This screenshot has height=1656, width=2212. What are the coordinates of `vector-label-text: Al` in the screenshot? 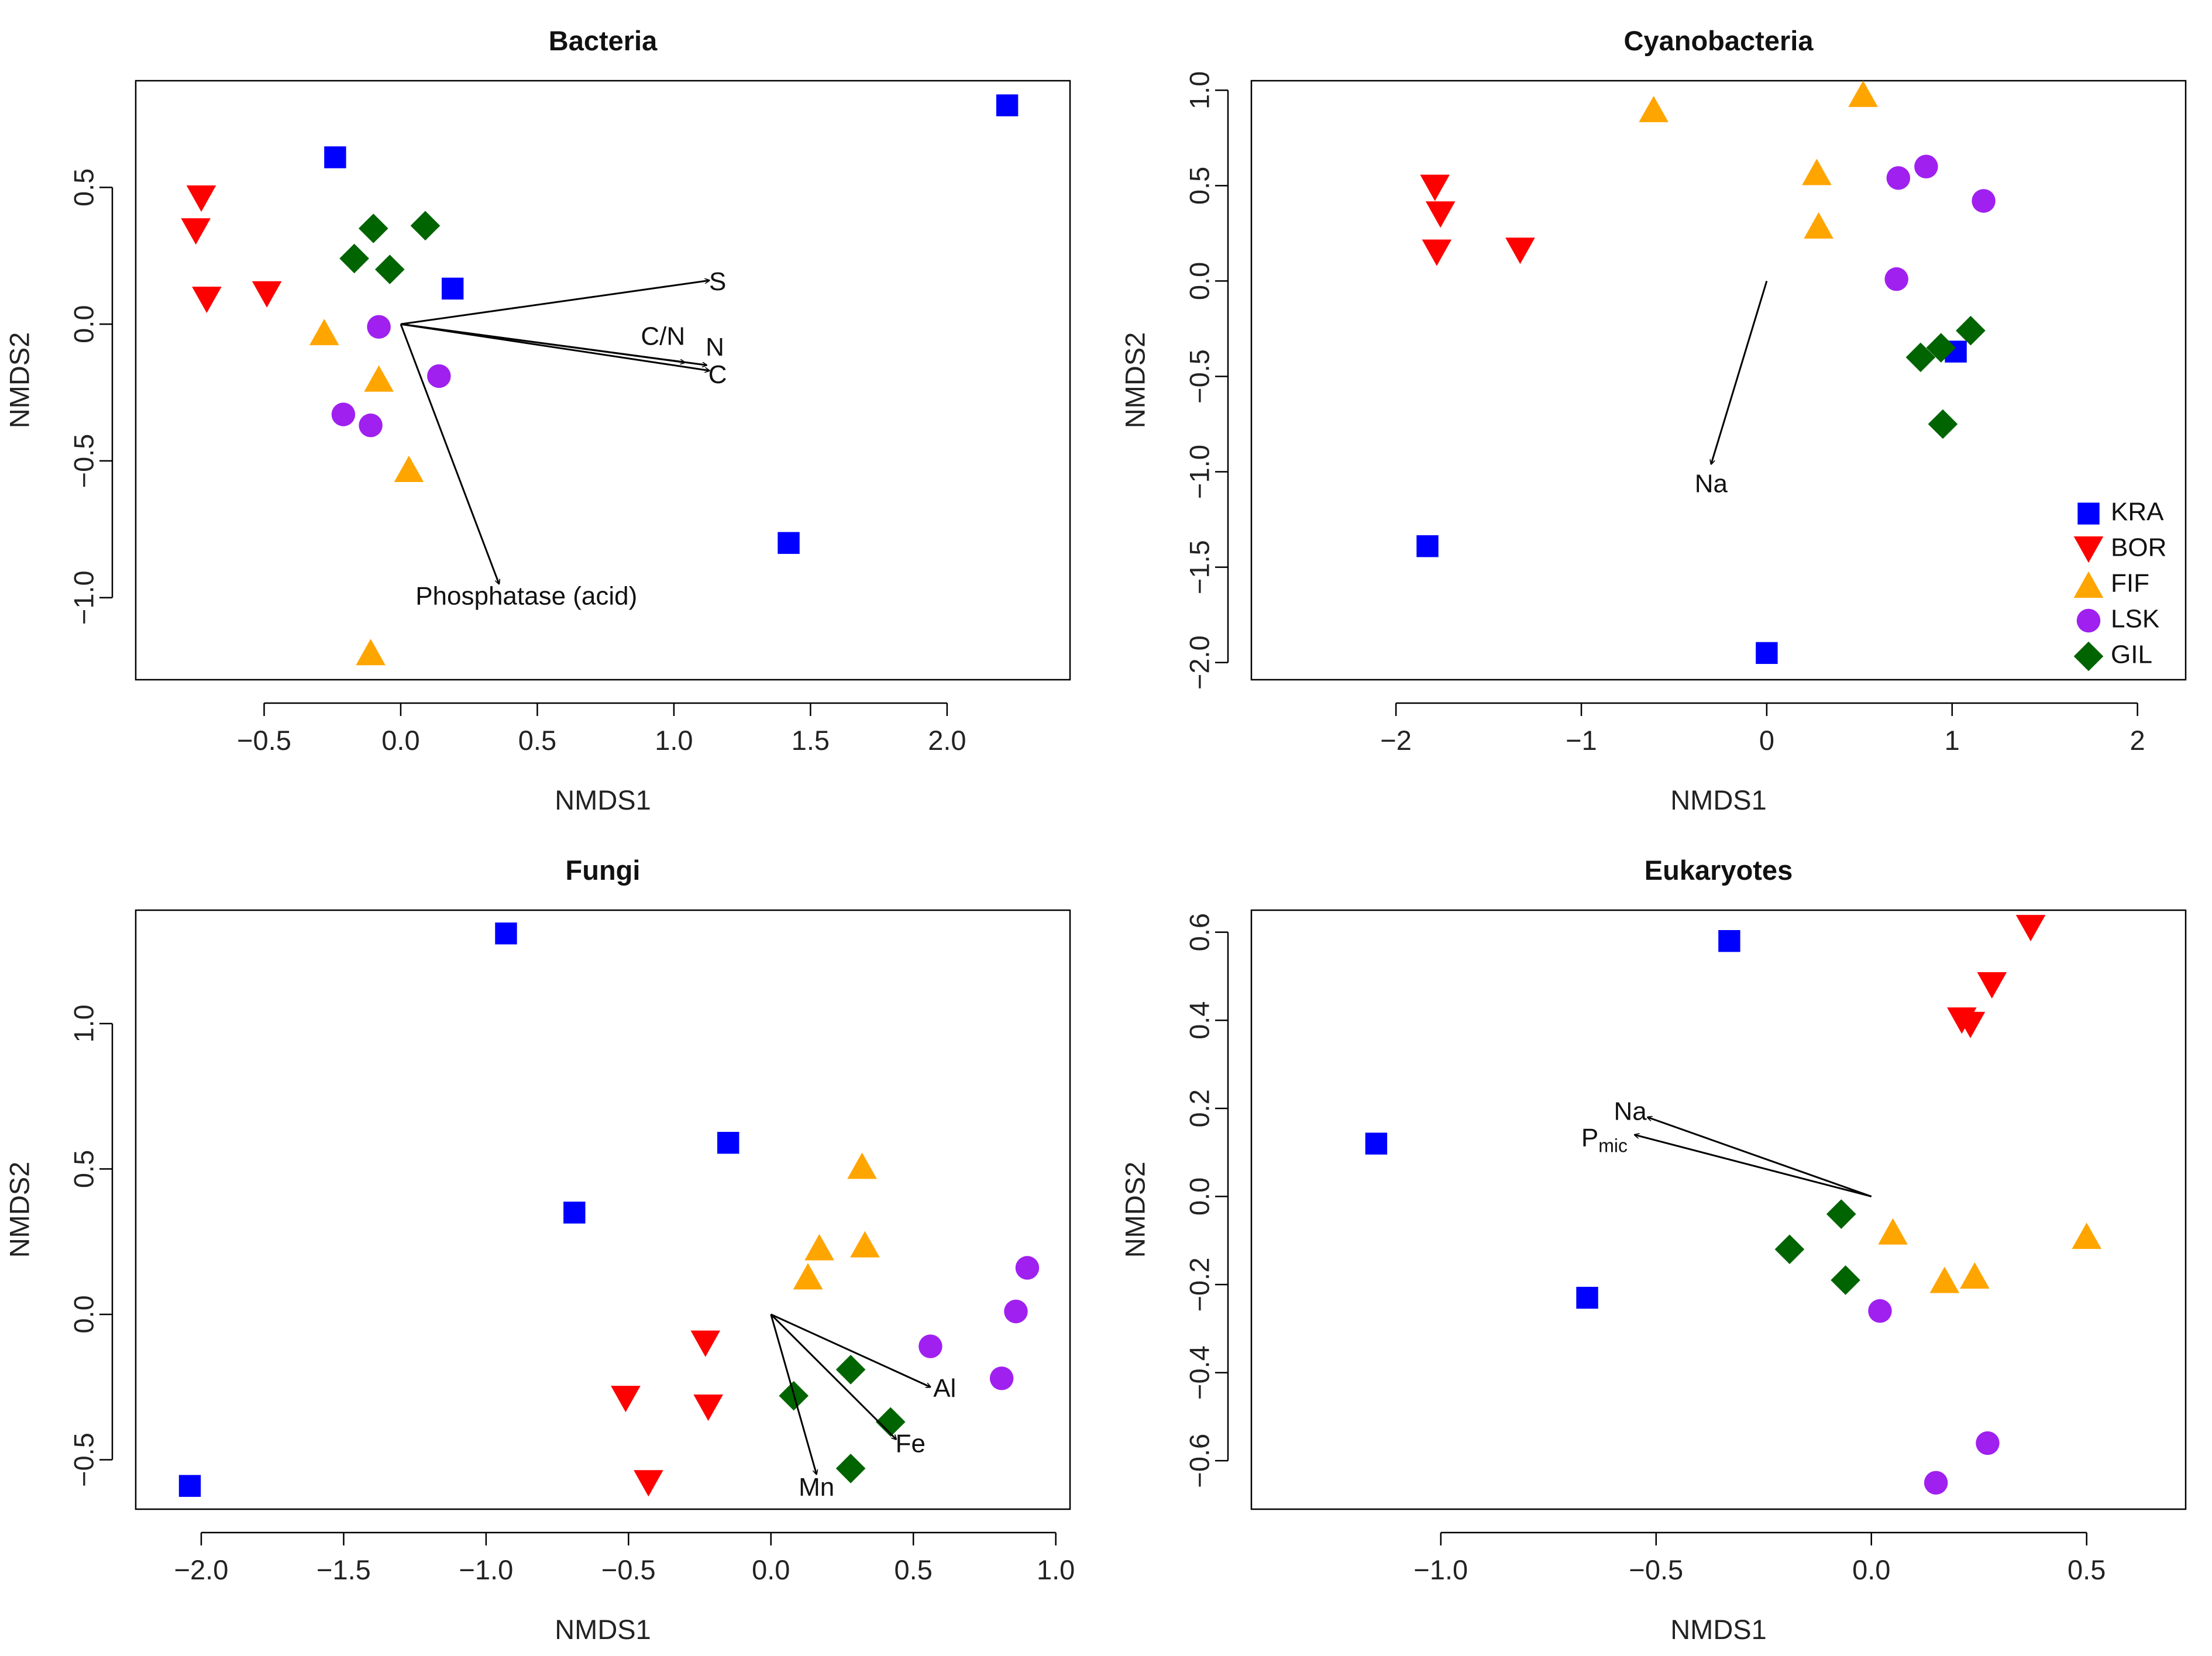 It's located at (945, 1388).